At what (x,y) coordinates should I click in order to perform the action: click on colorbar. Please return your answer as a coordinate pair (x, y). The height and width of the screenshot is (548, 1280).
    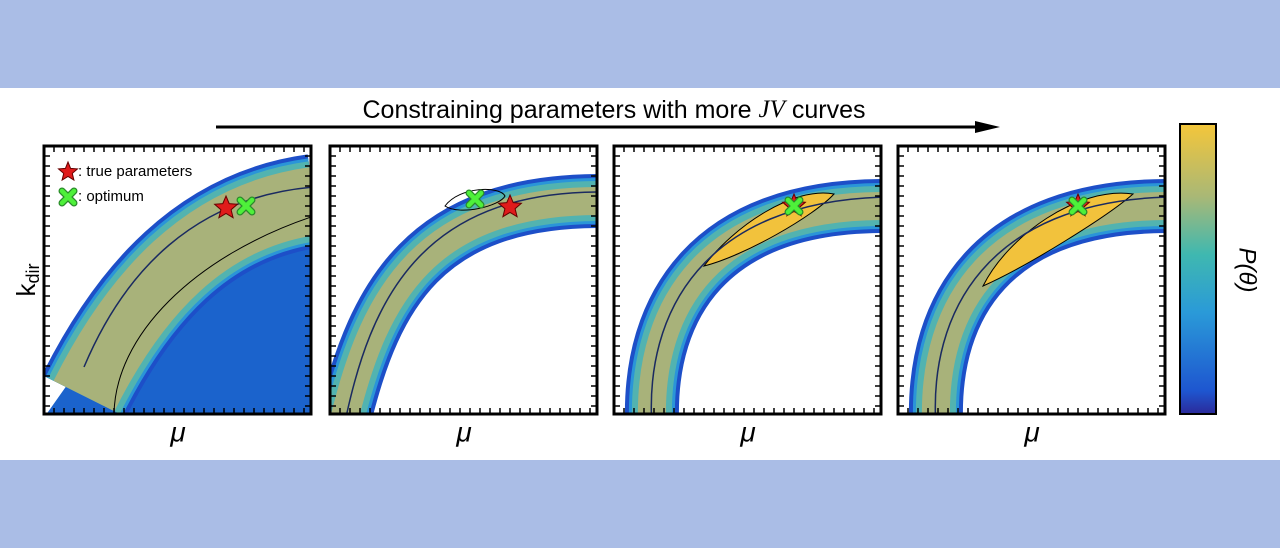
    Looking at the image, I should click on (1198, 269).